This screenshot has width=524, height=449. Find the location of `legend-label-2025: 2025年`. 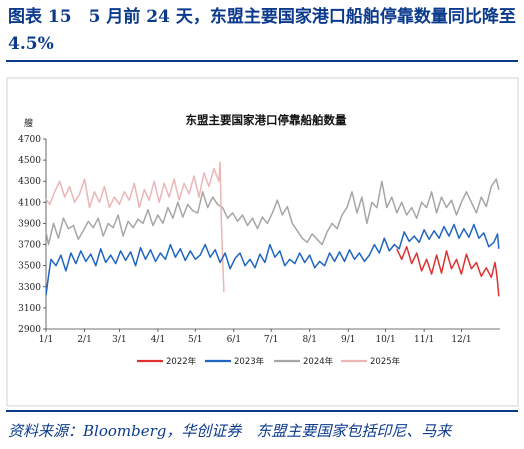

legend-label-2025: 2025年 is located at coordinates (385, 361).